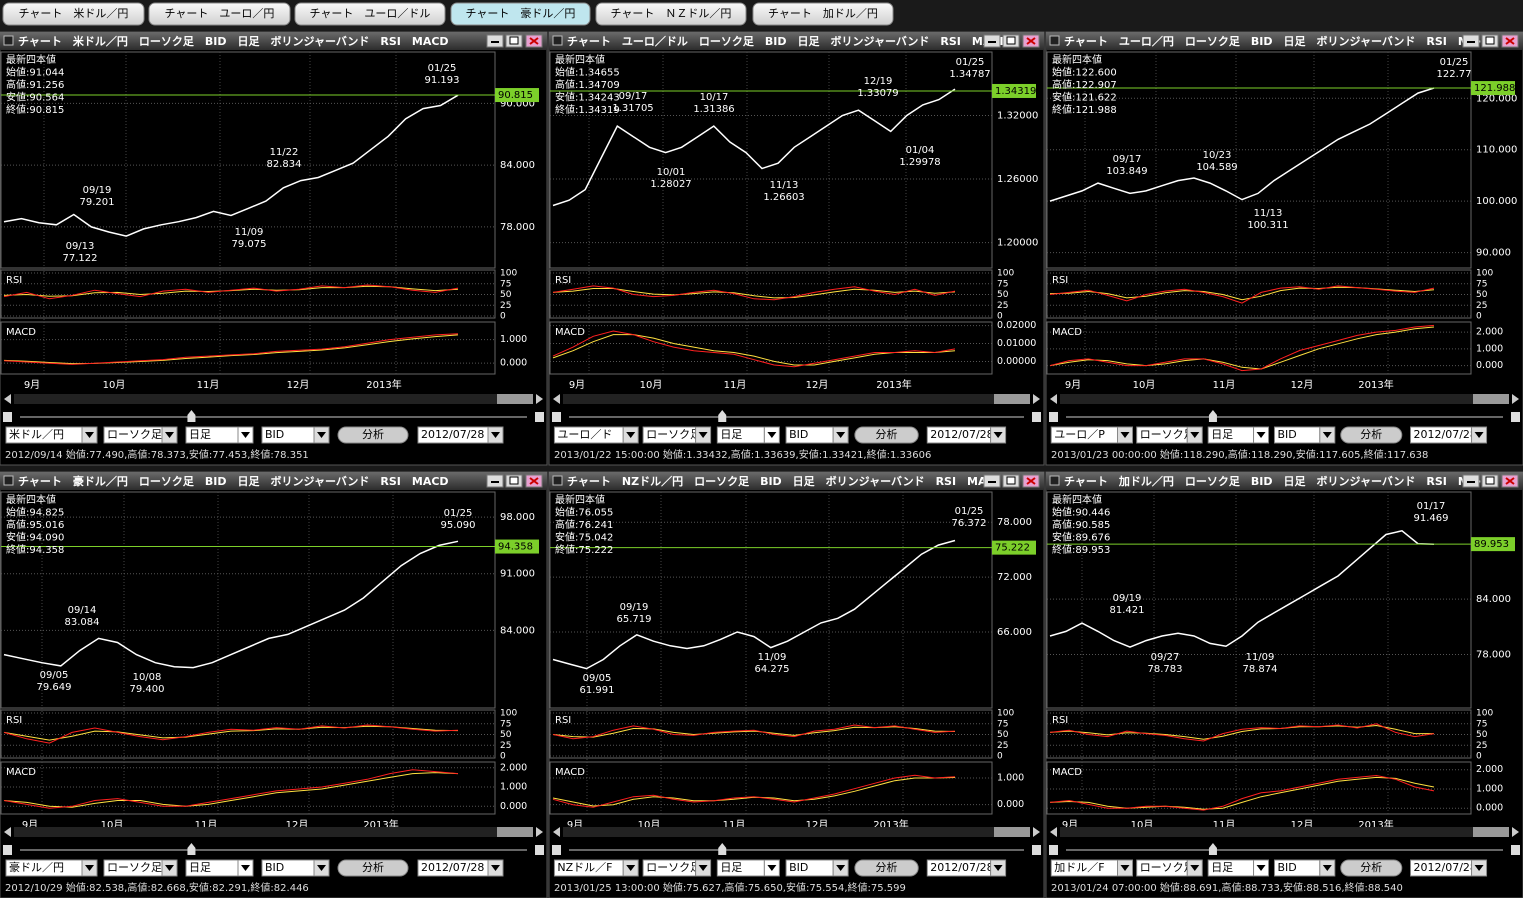 The width and height of the screenshot is (1523, 898). Describe the element at coordinates (36, 867) in the screenshot. I see `dropdown-label: 豪ドル／円` at that location.